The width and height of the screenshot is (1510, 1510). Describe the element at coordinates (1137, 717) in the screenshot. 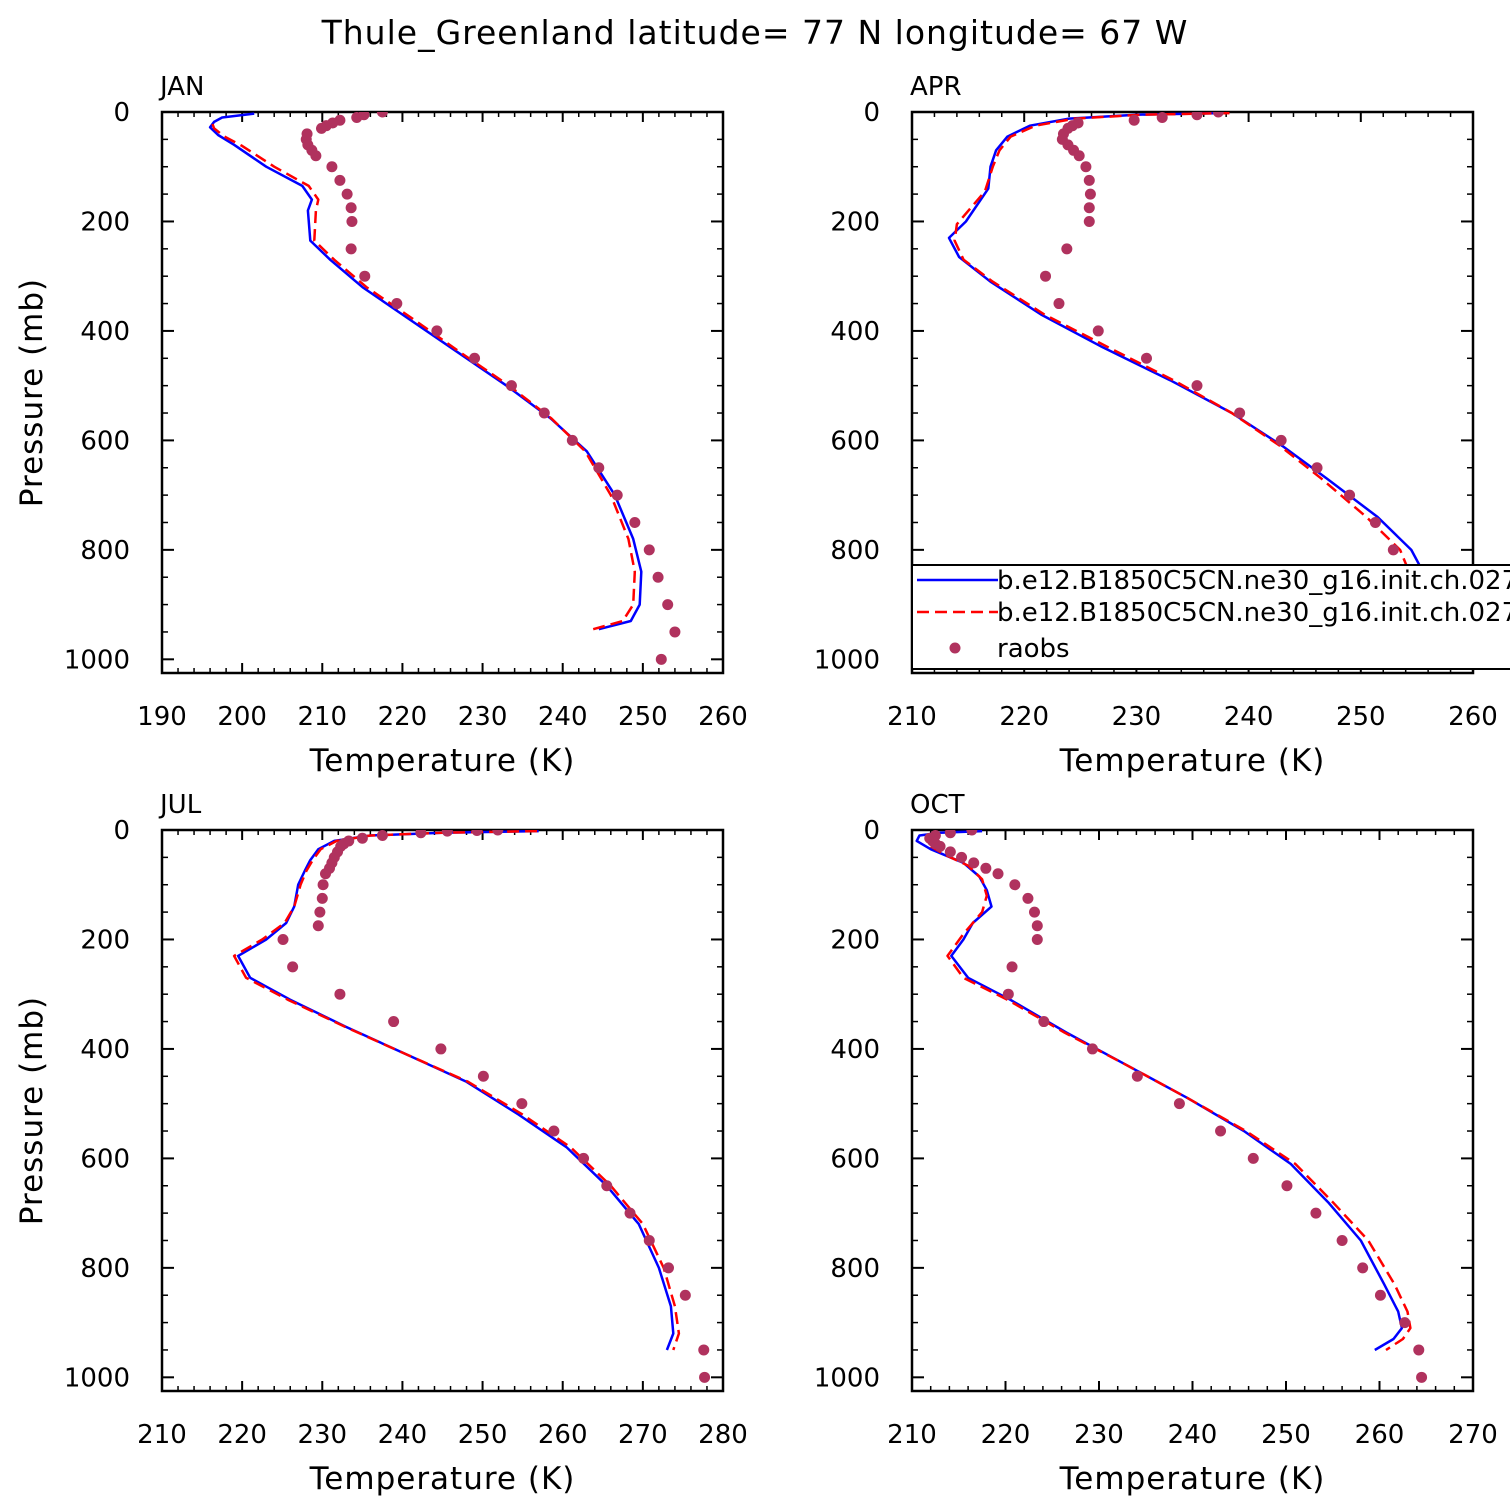

I see `x-tick-label: 230` at that location.